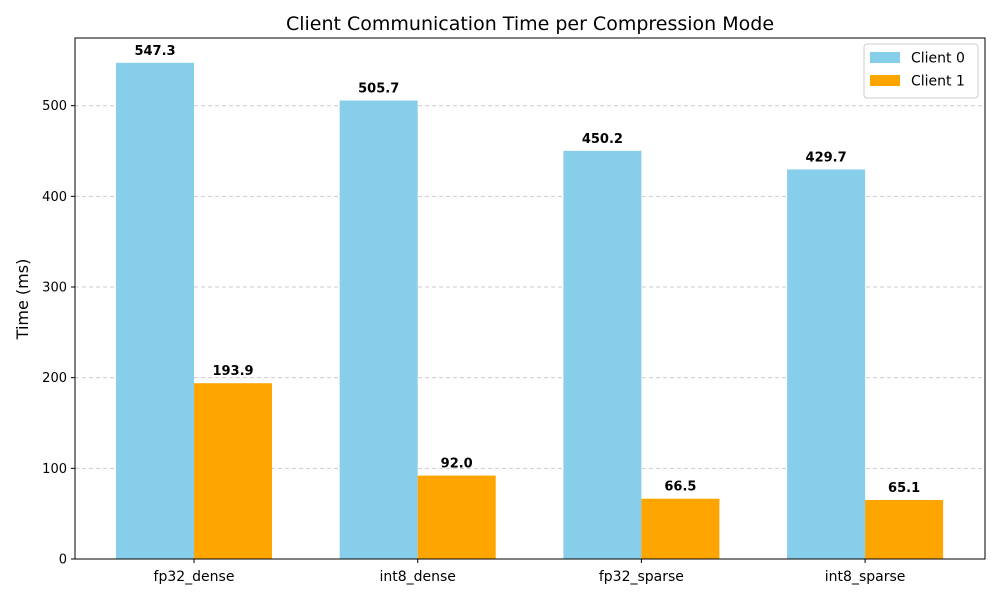 This screenshot has height=600, width=1000. I want to click on bar-client-1-int8_sparse, so click(904, 529).